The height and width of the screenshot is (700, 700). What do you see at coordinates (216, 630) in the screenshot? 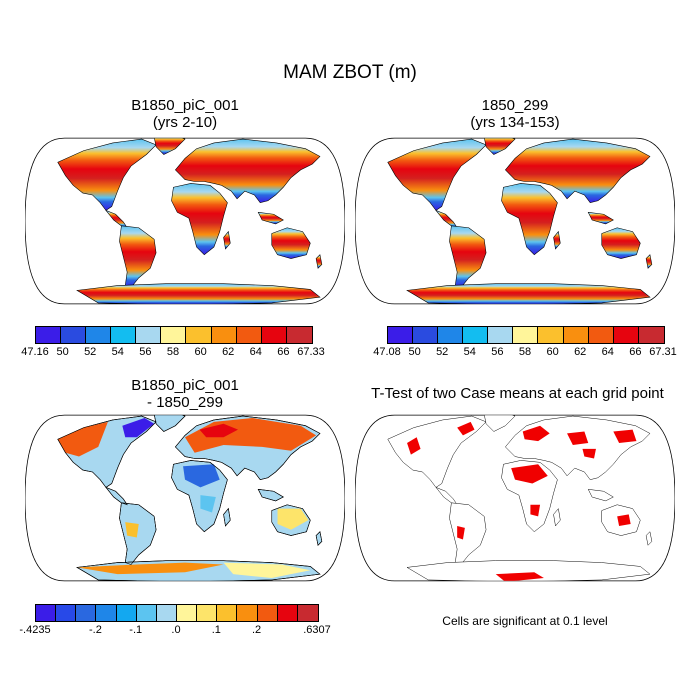
I see `colorbar-label: .1` at bounding box center [216, 630].